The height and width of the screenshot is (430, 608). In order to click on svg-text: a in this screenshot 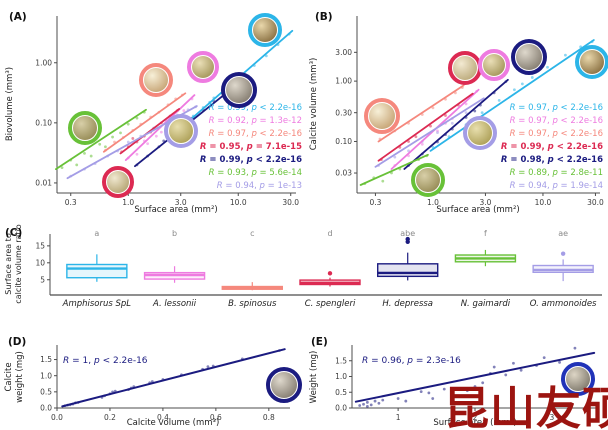, I will do `click(96, 233)`.